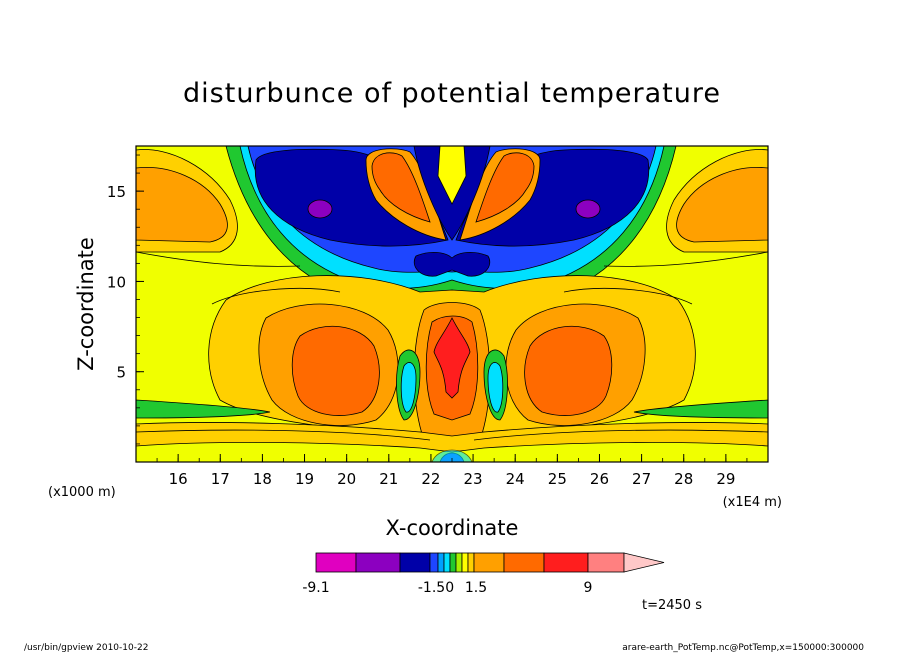 This screenshot has height=654, width=904. I want to click on y-axis-label: Z-coordinate, so click(86, 304).